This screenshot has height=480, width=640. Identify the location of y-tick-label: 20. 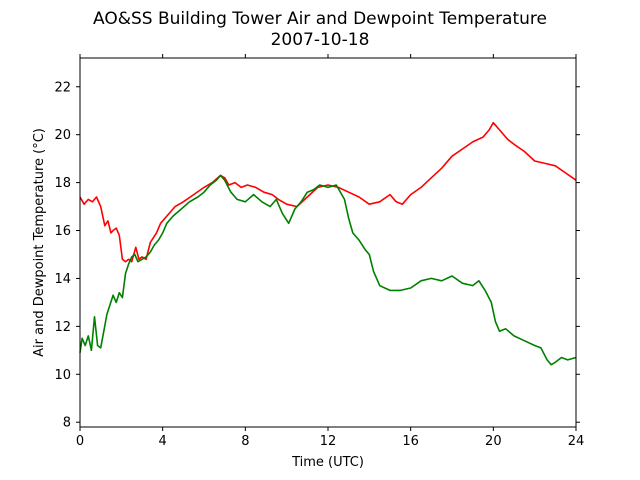
(62, 135).